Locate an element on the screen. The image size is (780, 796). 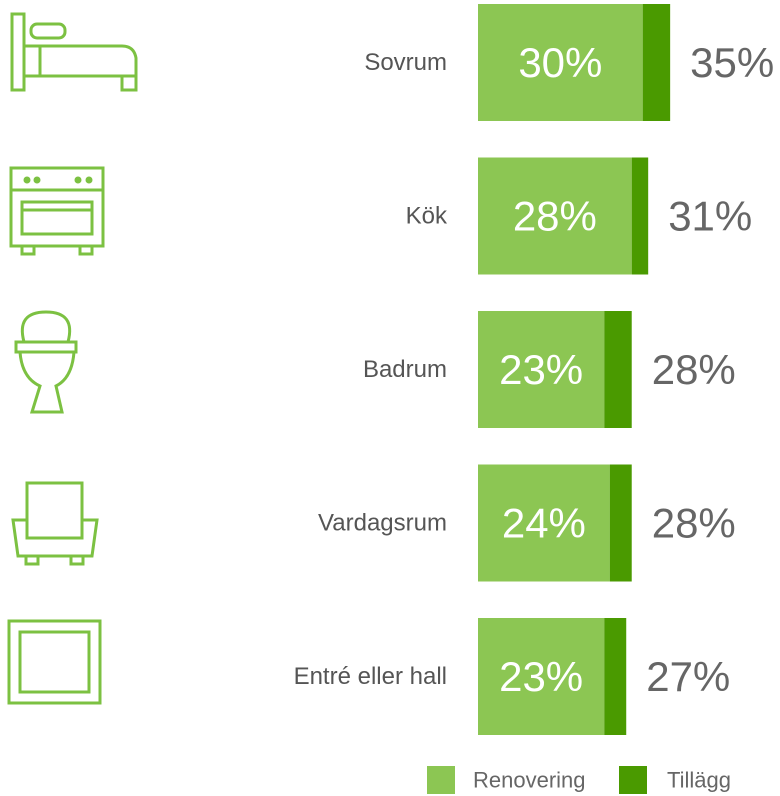
value-label: 24% is located at coordinates (544, 523).